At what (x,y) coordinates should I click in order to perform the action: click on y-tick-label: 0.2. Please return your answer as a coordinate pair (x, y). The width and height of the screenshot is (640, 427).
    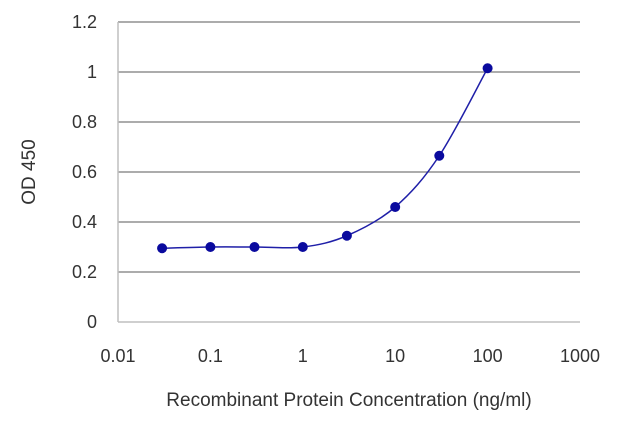
    Looking at the image, I should click on (84, 272).